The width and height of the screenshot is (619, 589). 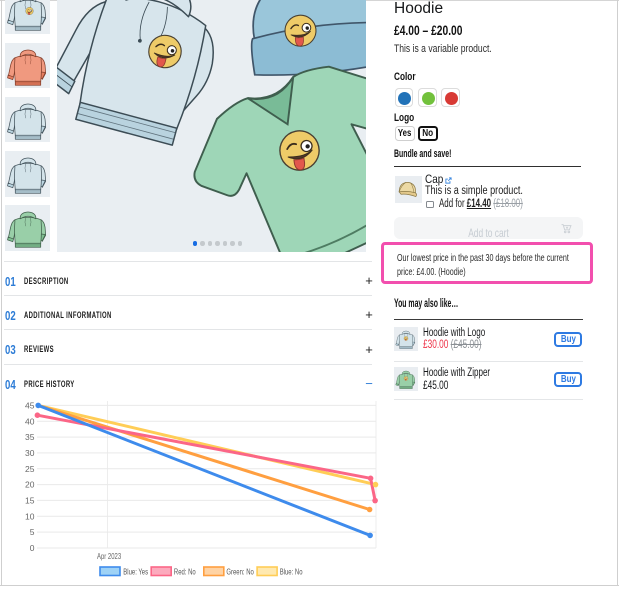 I want to click on svg-text: Green: No, so click(x=239, y=571).